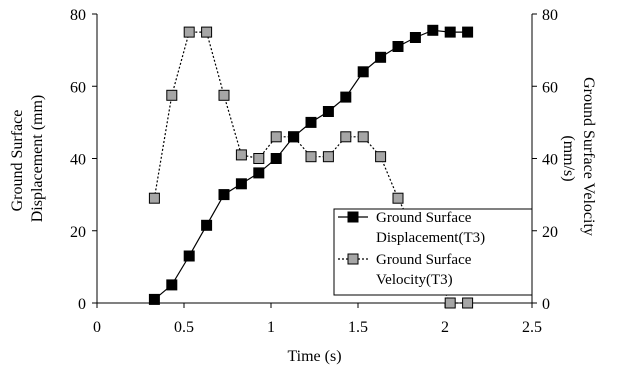  I want to click on legend-box, so click(433, 252).